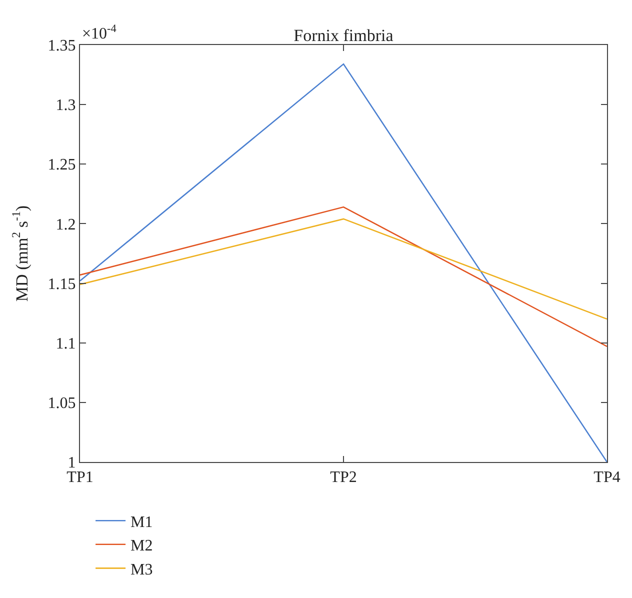 Image resolution: width=632 pixels, height=598 pixels. What do you see at coordinates (141, 569) in the screenshot?
I see `legend-label: M3` at bounding box center [141, 569].